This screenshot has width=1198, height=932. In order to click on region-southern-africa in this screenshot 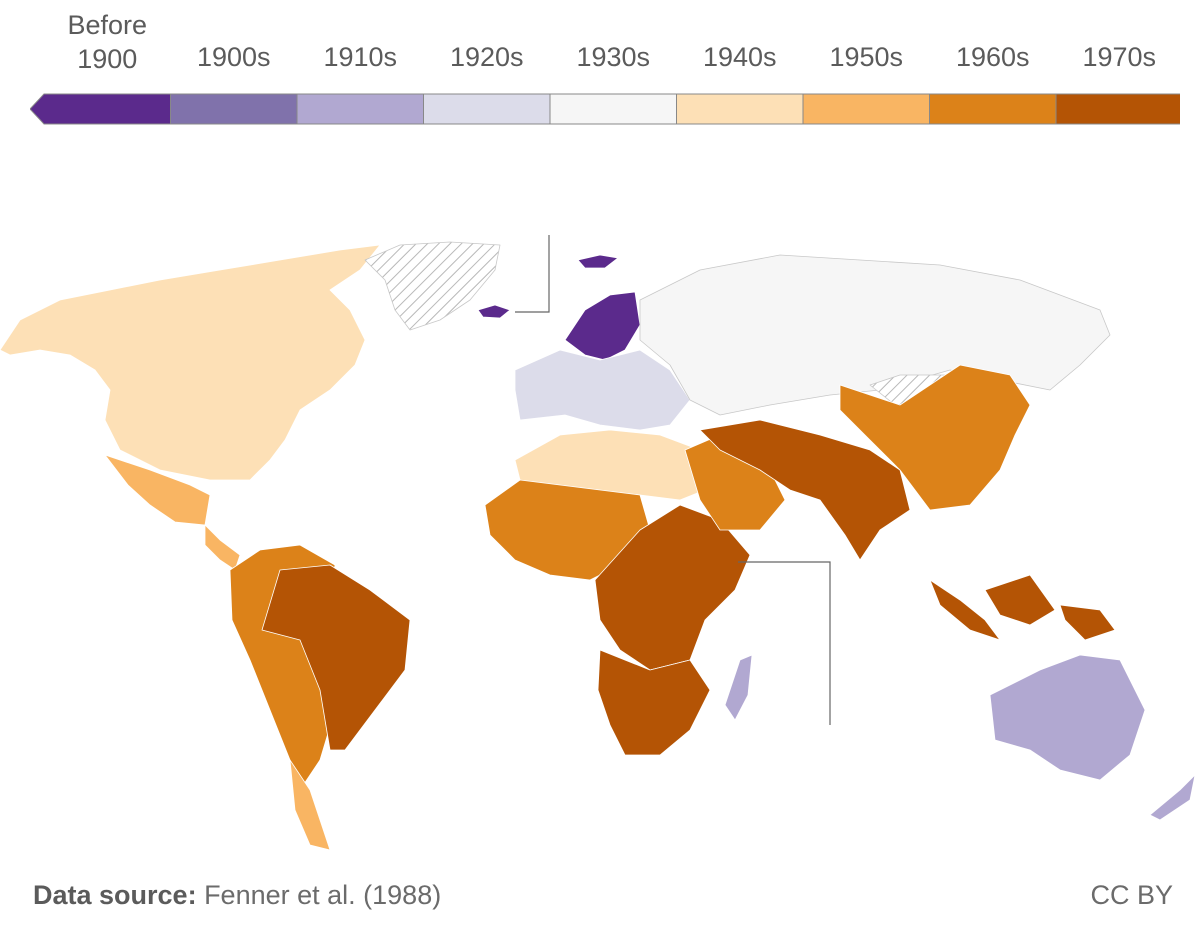, I will do `click(654, 702)`.